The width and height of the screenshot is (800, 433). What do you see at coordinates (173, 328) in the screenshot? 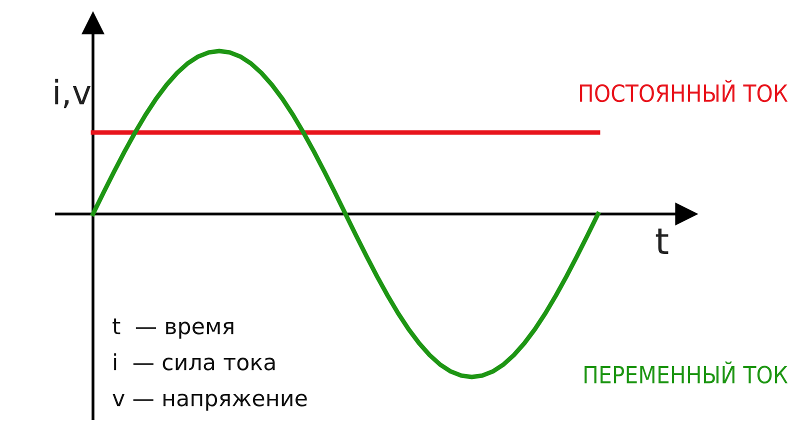
I see `annotation: t — время` at bounding box center [173, 328].